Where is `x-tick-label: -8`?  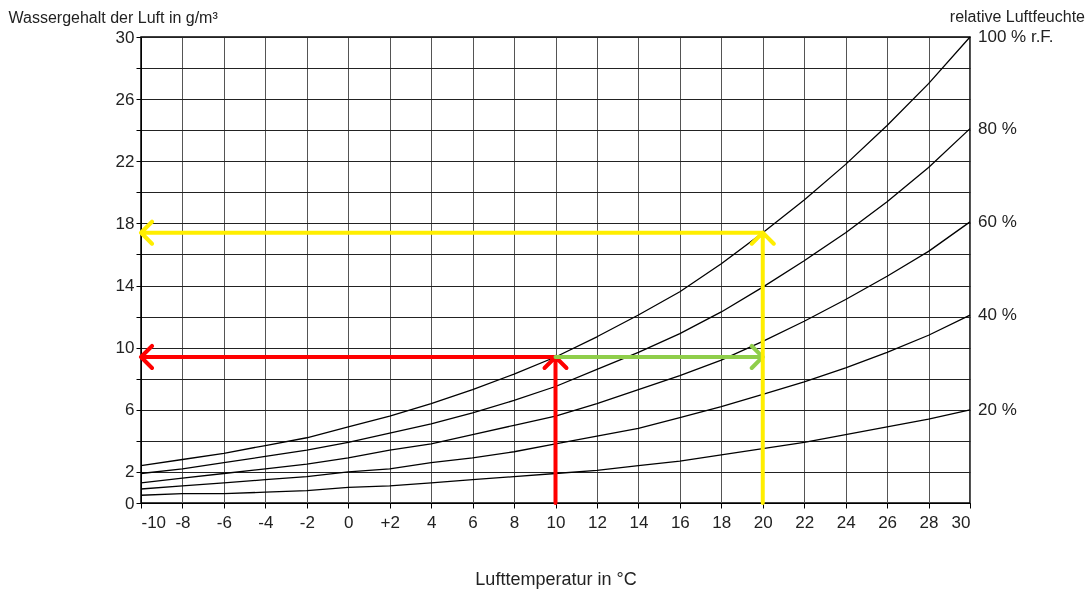
x-tick-label: -8 is located at coordinates (183, 522).